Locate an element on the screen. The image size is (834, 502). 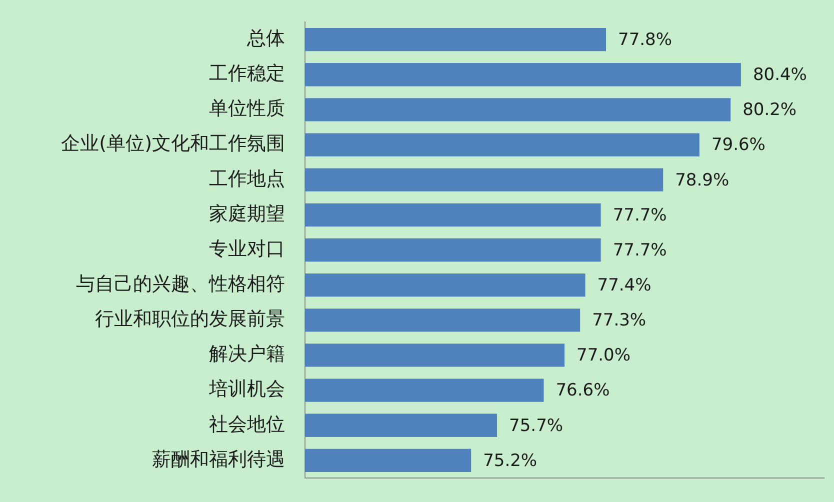
y-tick-label: 工作地点 is located at coordinates (247, 179).